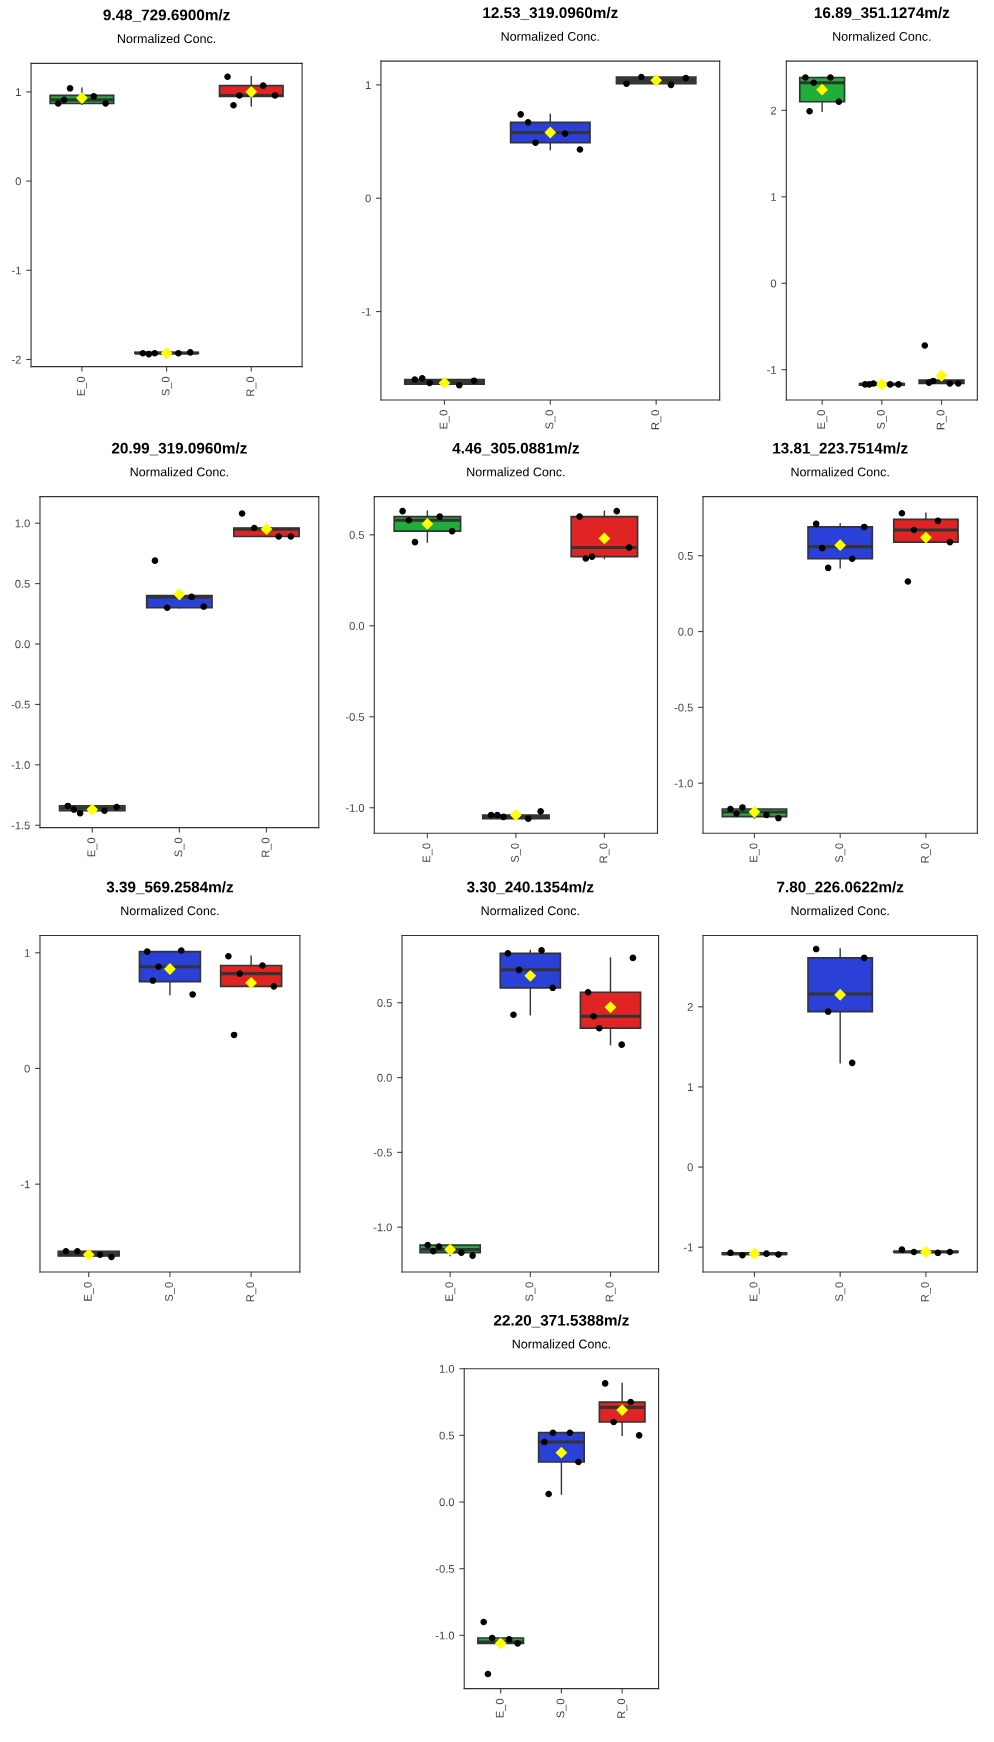 The image size is (994, 1742). Describe the element at coordinates (550, 13) in the screenshot. I see `chart-title: 12.53_319.0960m/z` at that location.